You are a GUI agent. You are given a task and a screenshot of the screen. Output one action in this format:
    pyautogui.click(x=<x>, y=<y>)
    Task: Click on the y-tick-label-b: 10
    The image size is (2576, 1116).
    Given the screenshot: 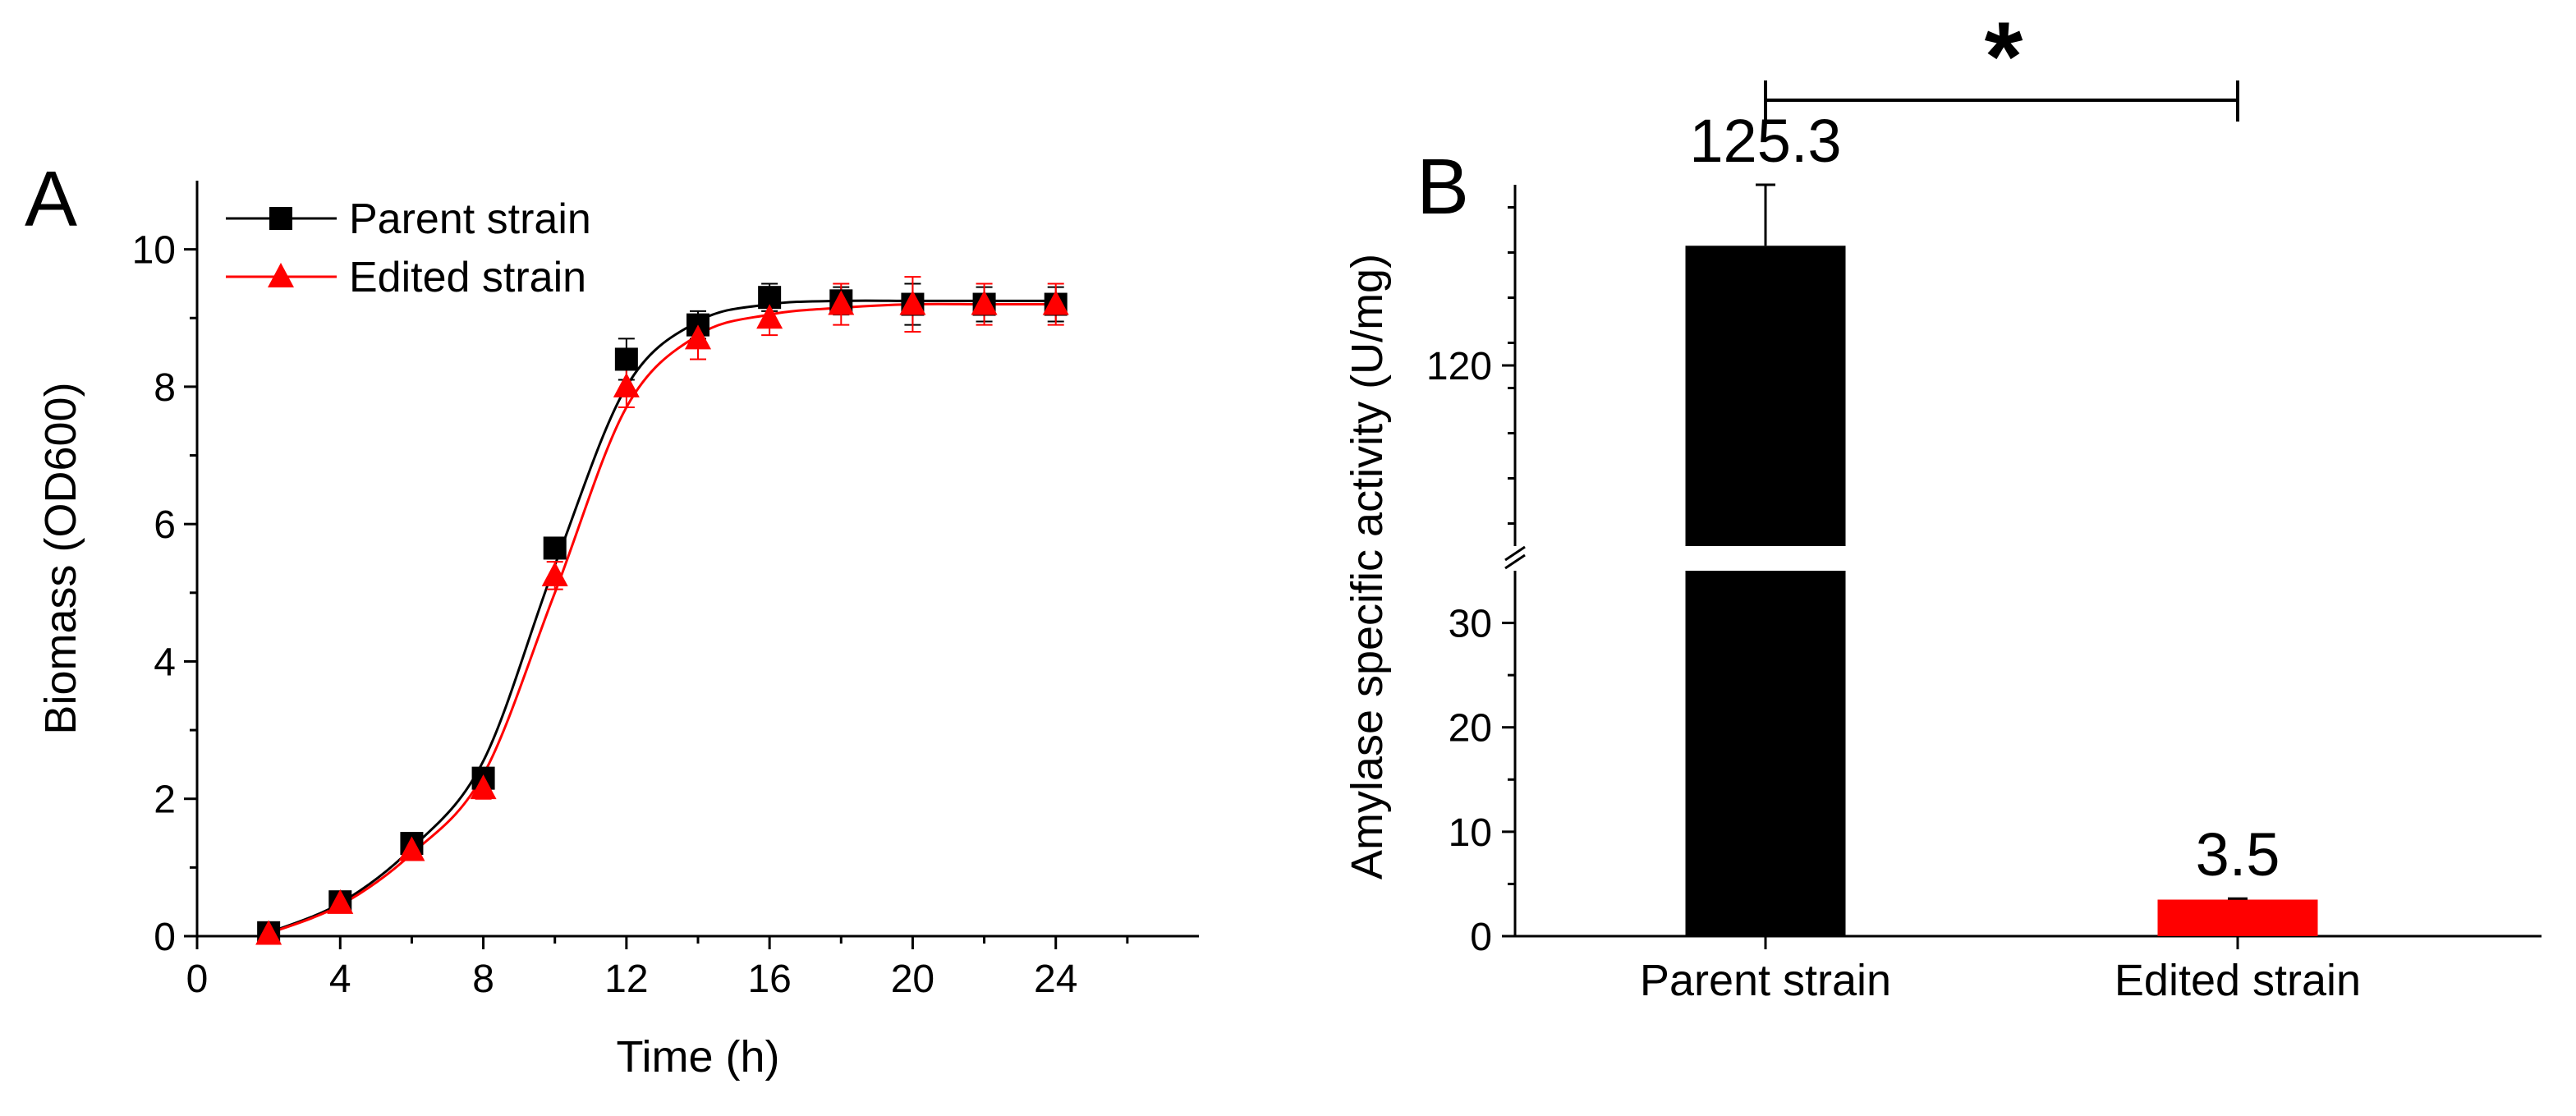 What is the action you would take?
    pyautogui.click(x=1470, y=833)
    